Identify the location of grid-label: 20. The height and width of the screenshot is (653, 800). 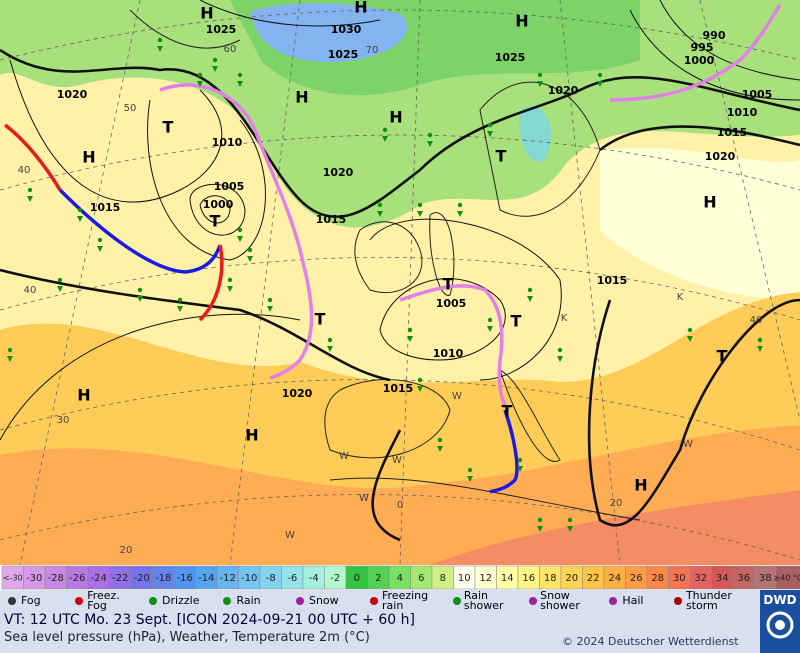
(616, 503).